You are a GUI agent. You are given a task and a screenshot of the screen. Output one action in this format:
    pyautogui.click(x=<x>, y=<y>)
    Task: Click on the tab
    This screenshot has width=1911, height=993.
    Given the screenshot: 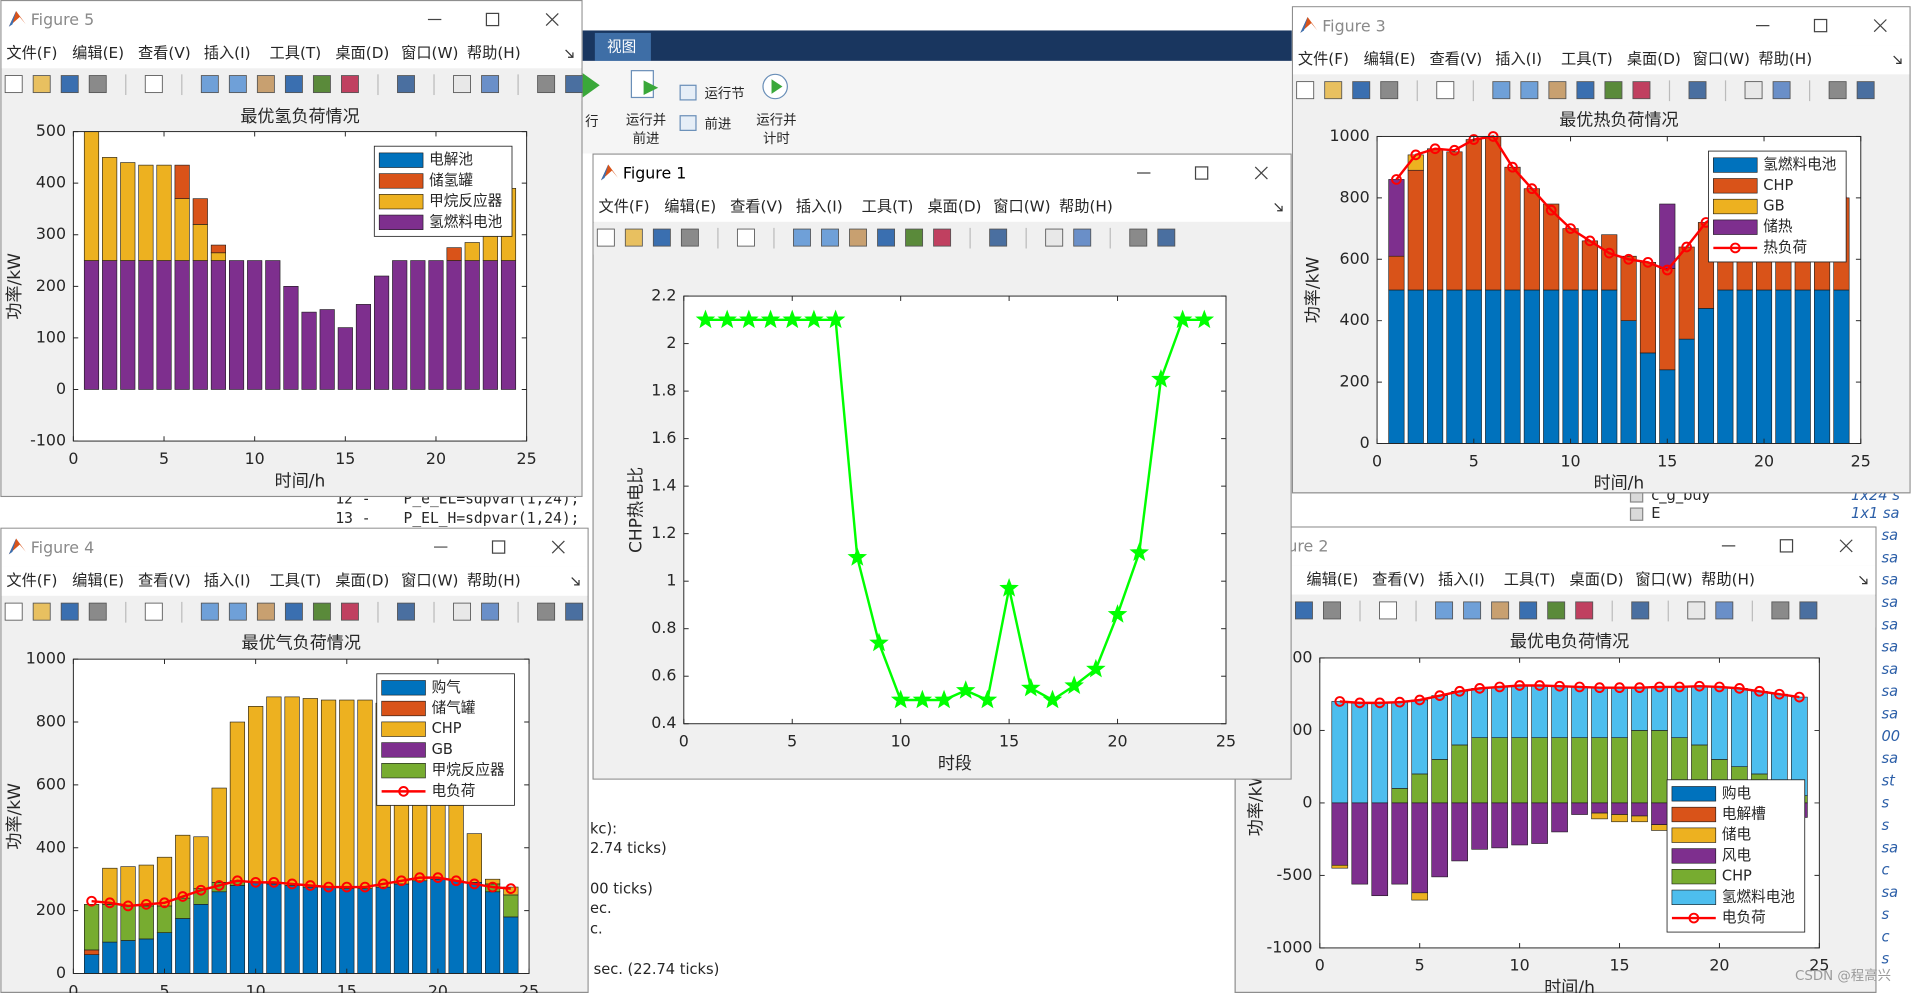 What is the action you would take?
    pyautogui.click(x=622, y=46)
    